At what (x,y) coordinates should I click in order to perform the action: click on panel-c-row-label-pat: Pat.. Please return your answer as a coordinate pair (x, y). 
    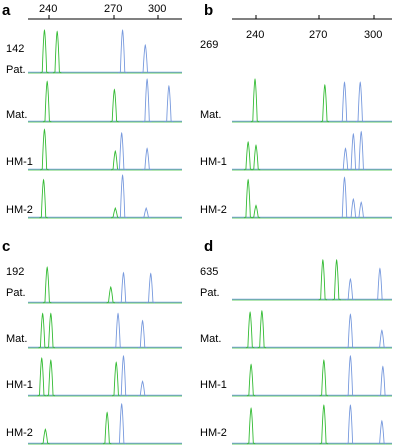
    Looking at the image, I should click on (16, 293).